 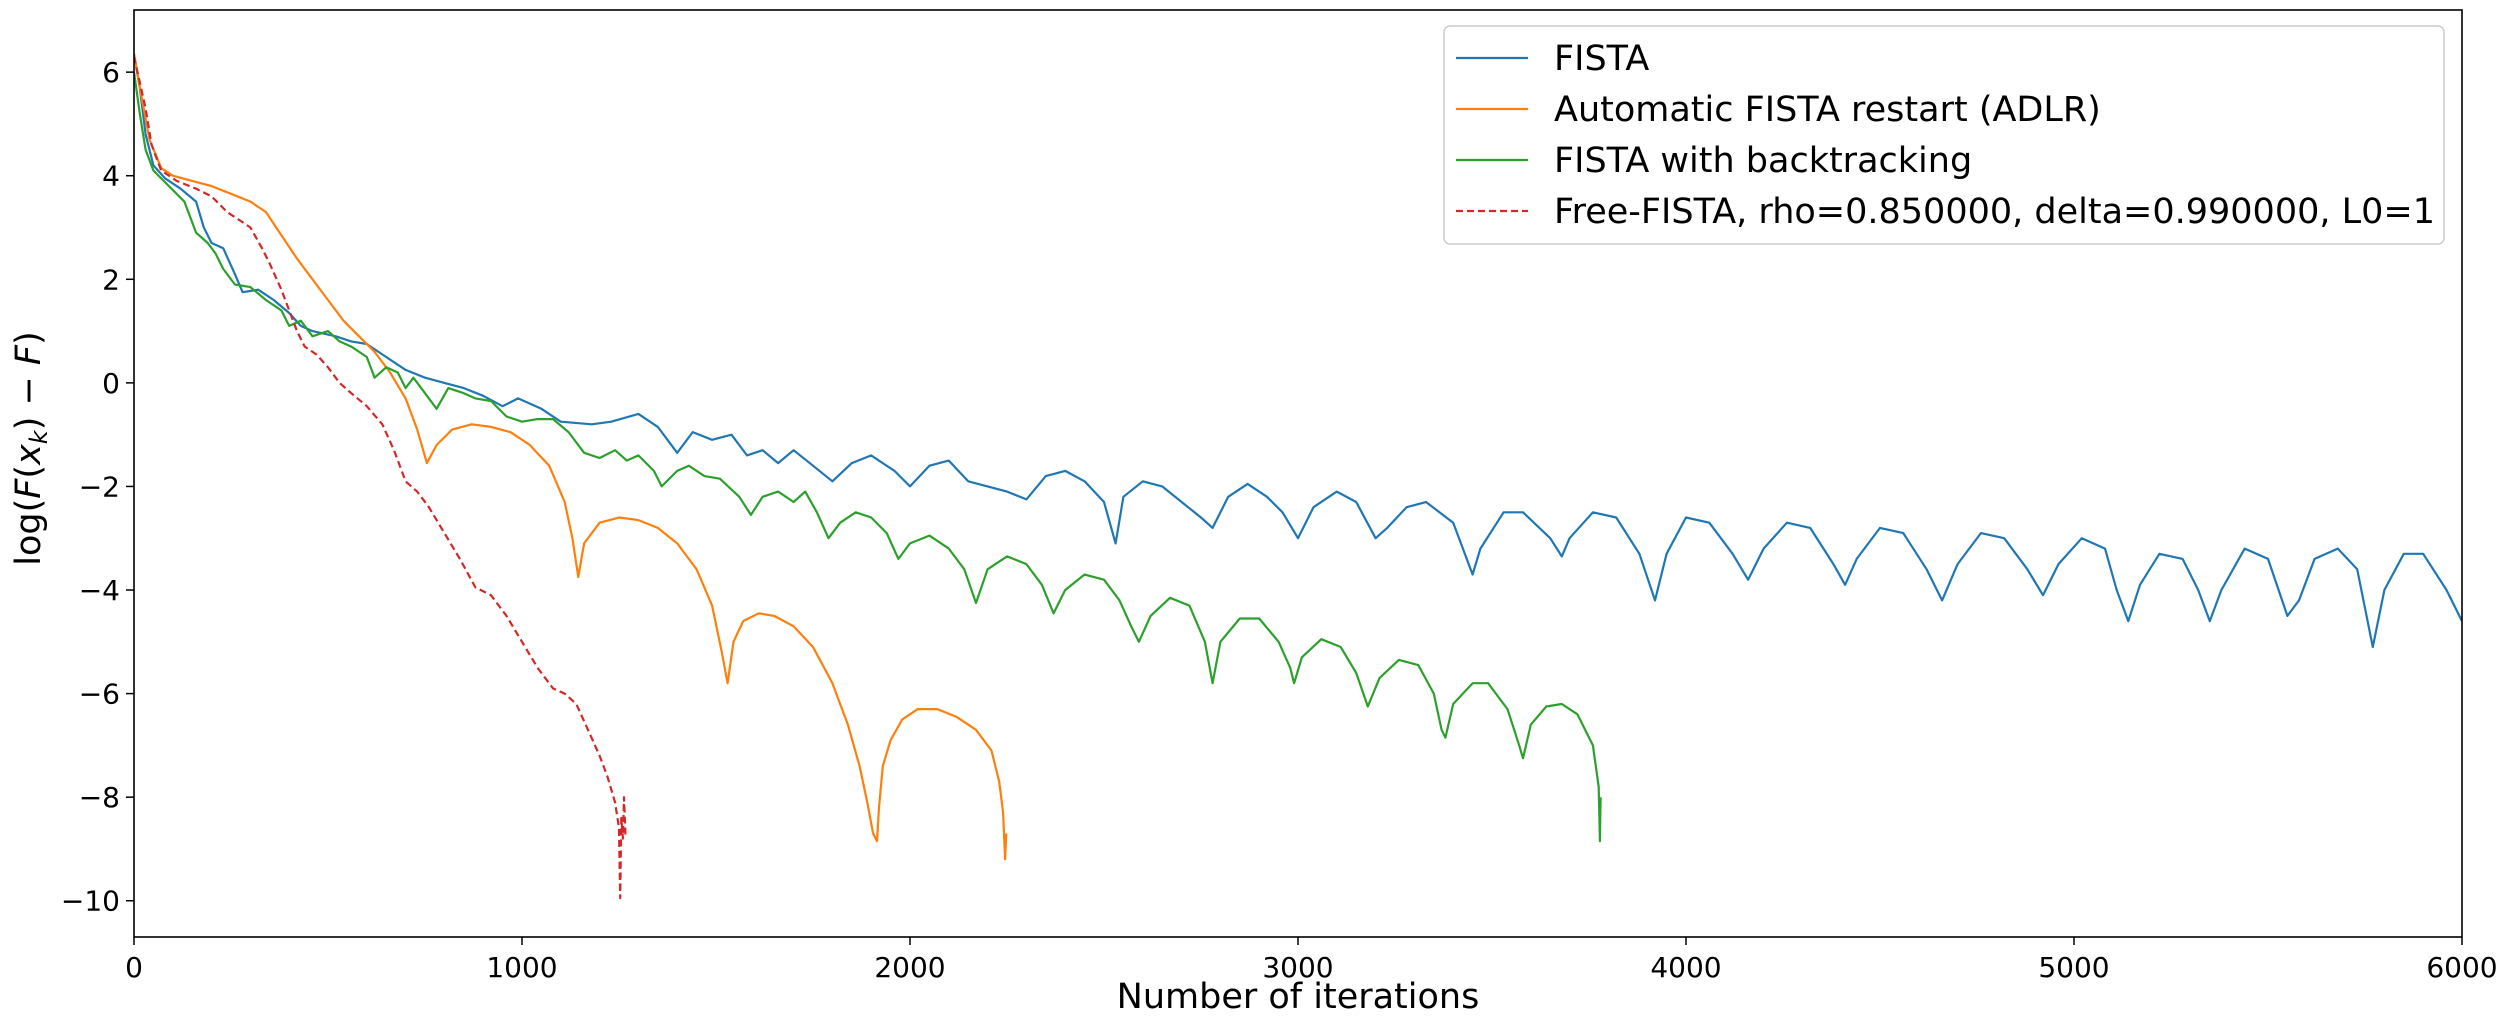 What do you see at coordinates (99, 694) in the screenshot?
I see `y-tick-label: −6` at bounding box center [99, 694].